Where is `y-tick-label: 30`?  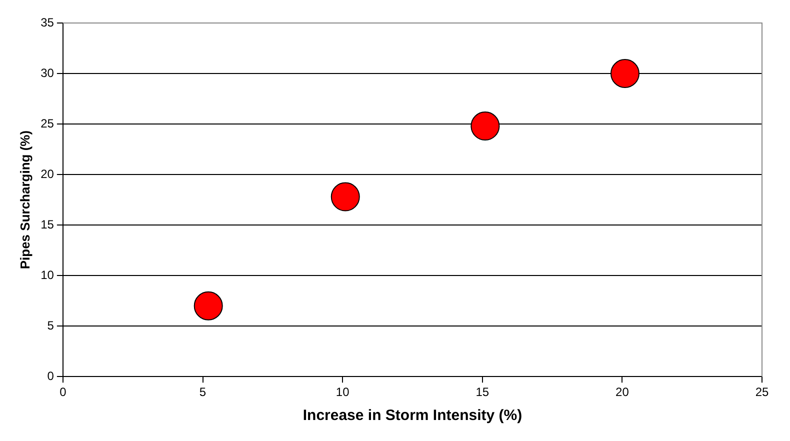 y-tick-label: 30 is located at coordinates (47, 73).